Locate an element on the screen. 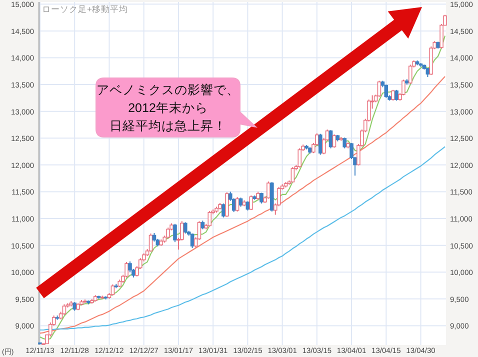 This screenshot has height=357, width=478. annotation: 日経平均は急上昇！ is located at coordinates (168, 126).